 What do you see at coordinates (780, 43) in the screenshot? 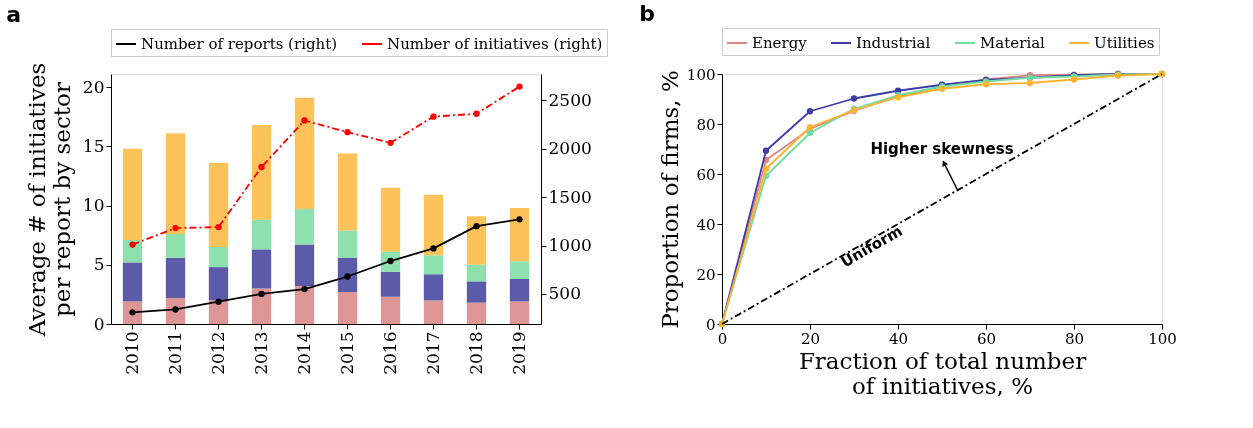
I see `legend-label: Energy` at bounding box center [780, 43].